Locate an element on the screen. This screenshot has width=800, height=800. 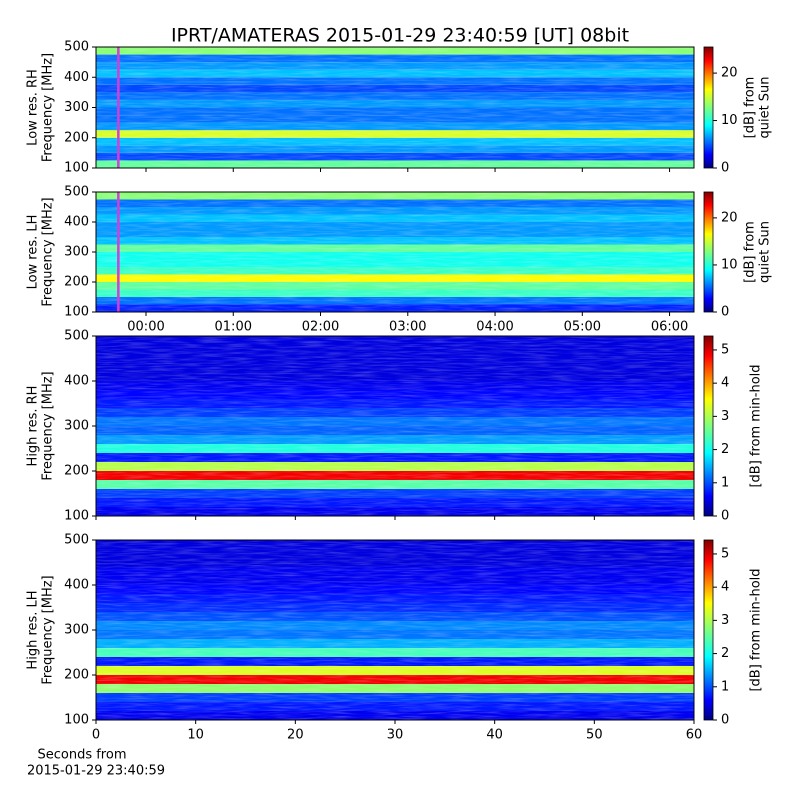
x-tick-label: 20 is located at coordinates (295, 735).